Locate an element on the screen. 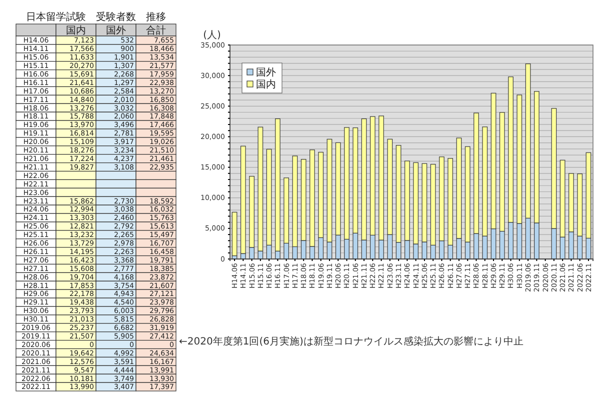 The width and height of the screenshot is (600, 400). legend-label: 国外 is located at coordinates (266, 73).